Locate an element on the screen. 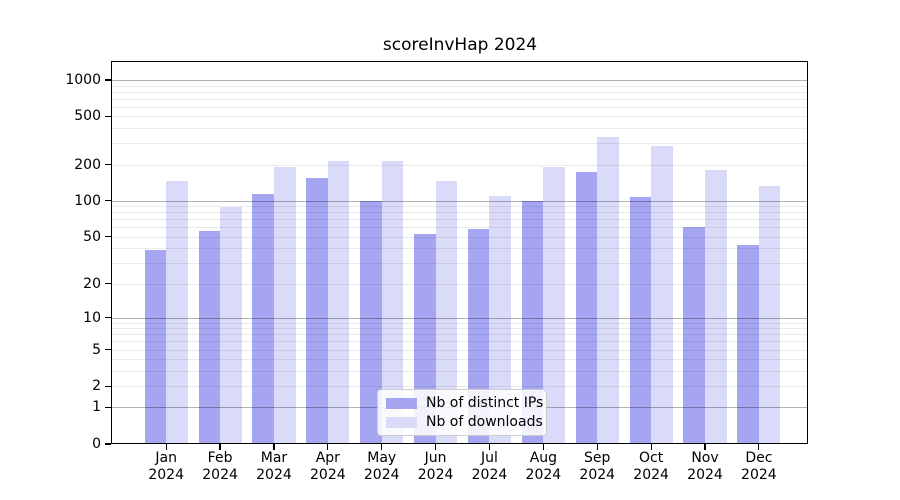 This screenshot has width=900, height=500. y-tick-label-1000: 1000 is located at coordinates (83, 80).